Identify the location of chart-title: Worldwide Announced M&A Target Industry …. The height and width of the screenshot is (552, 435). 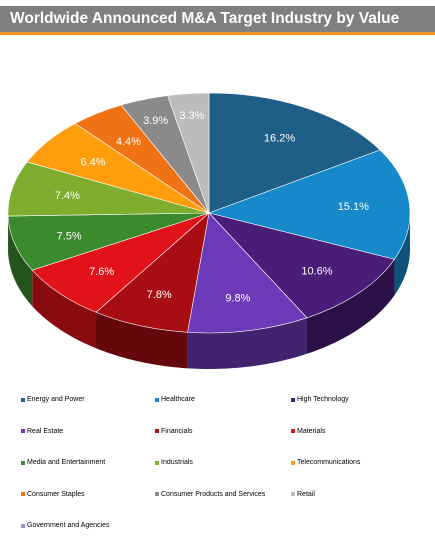
(205, 18).